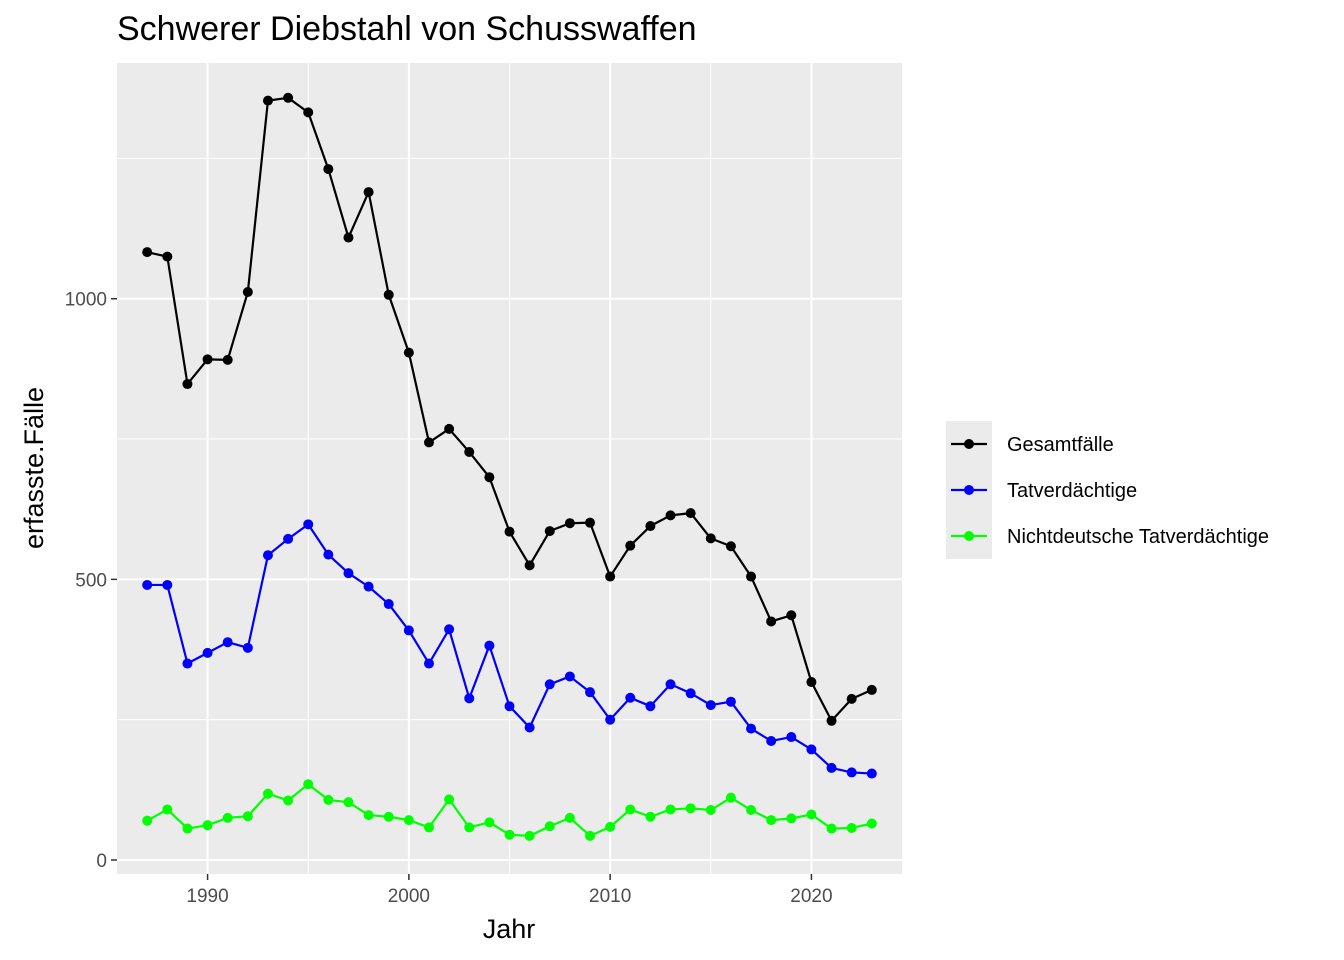 The image size is (1344, 960). I want to click on x-tick-label: 1990, so click(207, 896).